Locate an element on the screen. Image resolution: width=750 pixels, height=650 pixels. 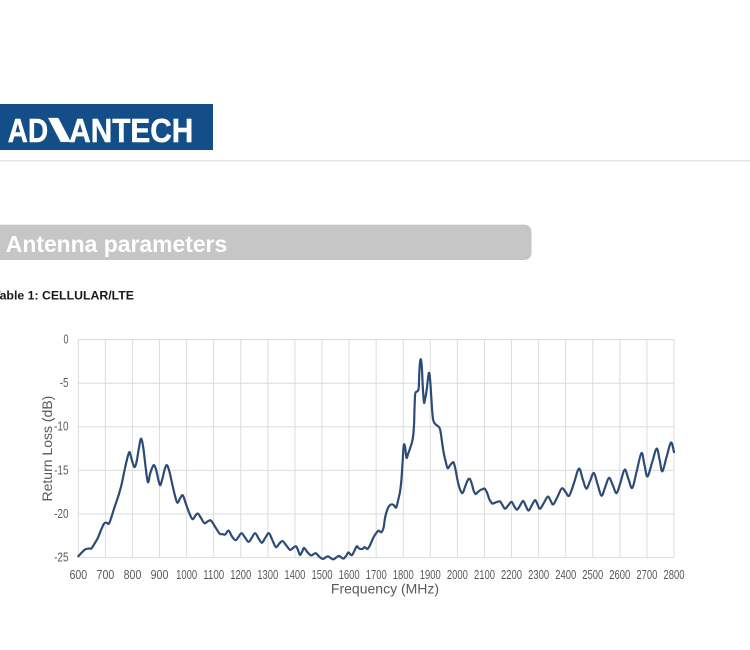
svg-text: -15 is located at coordinates (61, 470).